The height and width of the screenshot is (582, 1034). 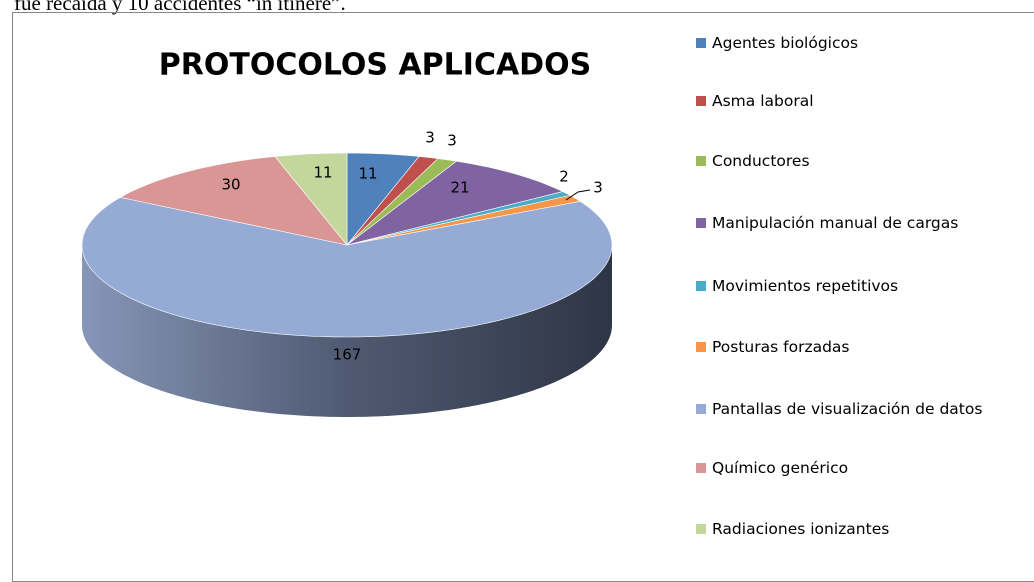 What do you see at coordinates (805, 286) in the screenshot?
I see `legend-label: Movimientos repetitivos` at bounding box center [805, 286].